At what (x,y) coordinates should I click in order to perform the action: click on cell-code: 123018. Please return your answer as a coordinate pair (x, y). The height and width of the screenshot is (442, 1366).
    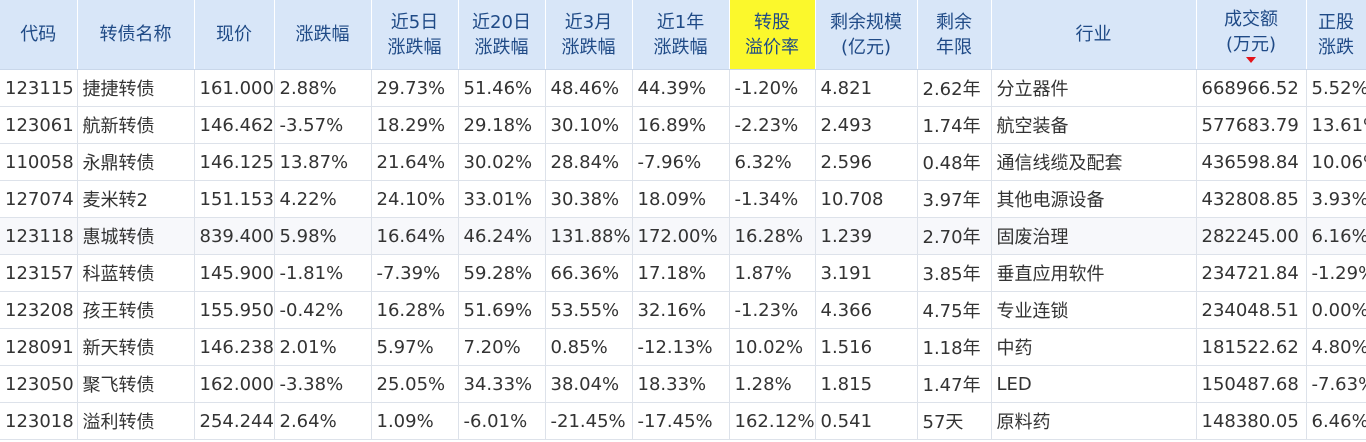
    Looking at the image, I should click on (39, 421).